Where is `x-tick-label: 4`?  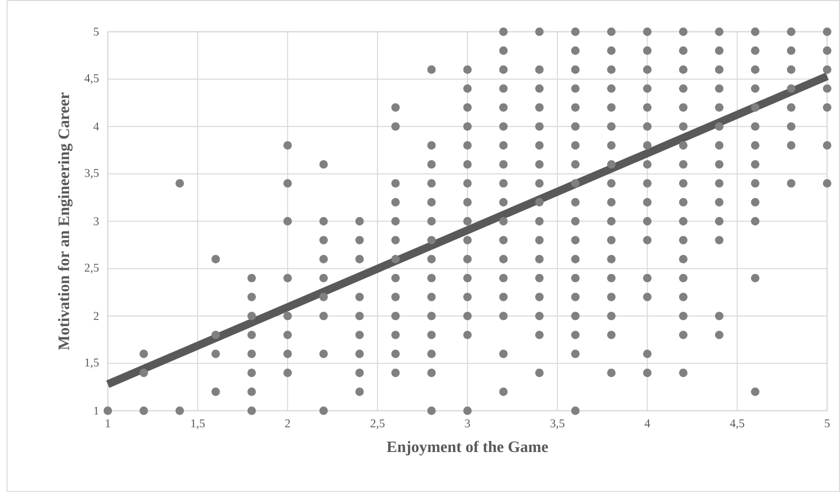
x-tick-label: 4 is located at coordinates (647, 423).